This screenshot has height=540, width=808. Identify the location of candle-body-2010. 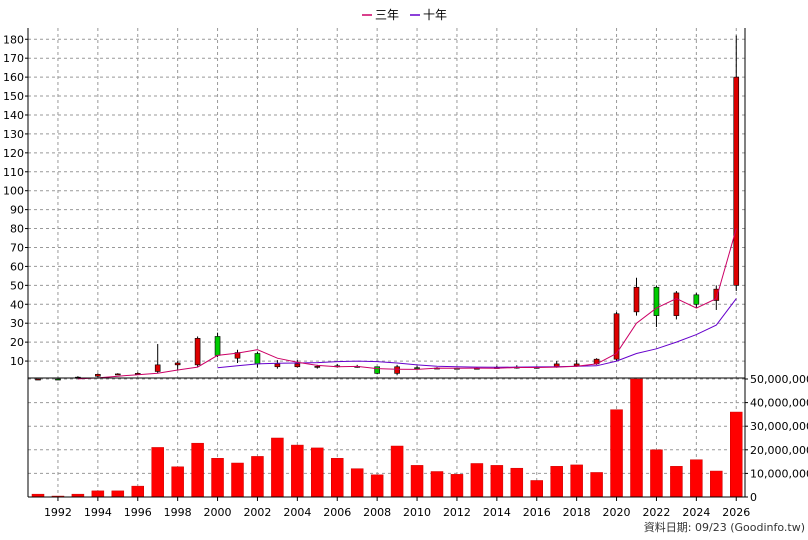
(417, 368).